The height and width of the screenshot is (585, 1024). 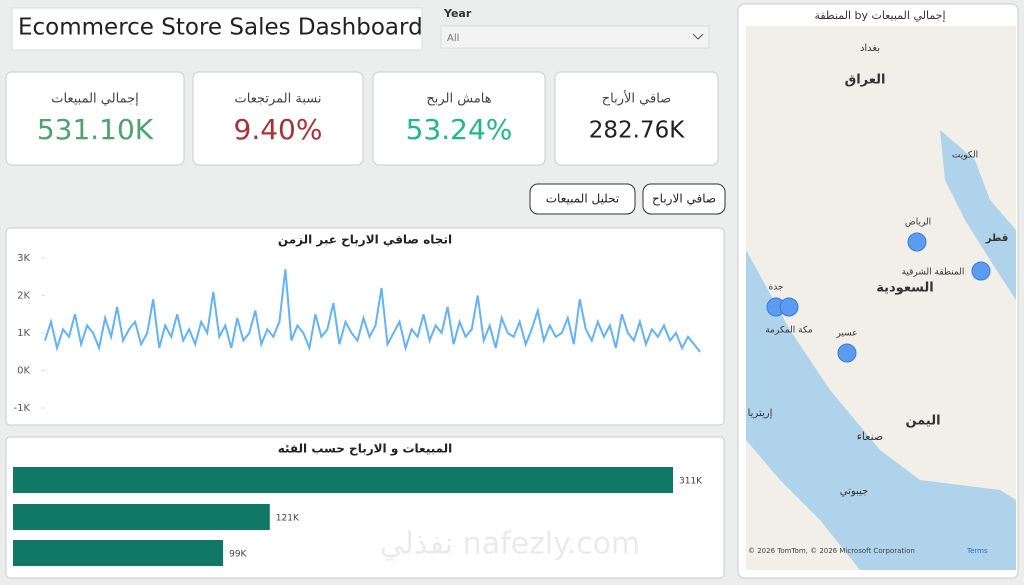 What do you see at coordinates (458, 99) in the screenshot?
I see `kpi-label: هامش الربح` at bounding box center [458, 99].